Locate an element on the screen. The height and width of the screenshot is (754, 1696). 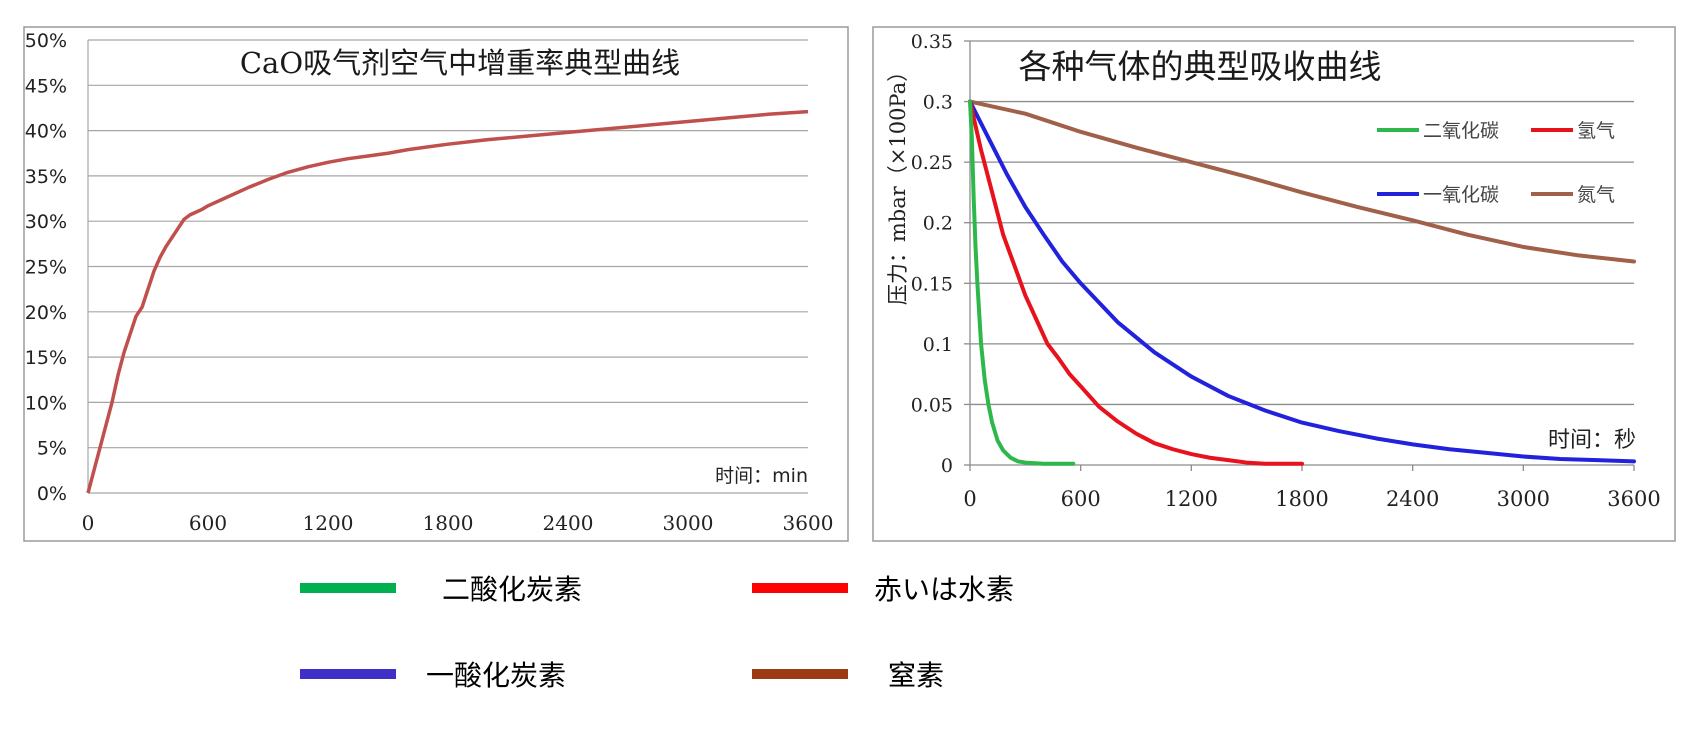
right-x-tick-label: 0 is located at coordinates (969, 499).